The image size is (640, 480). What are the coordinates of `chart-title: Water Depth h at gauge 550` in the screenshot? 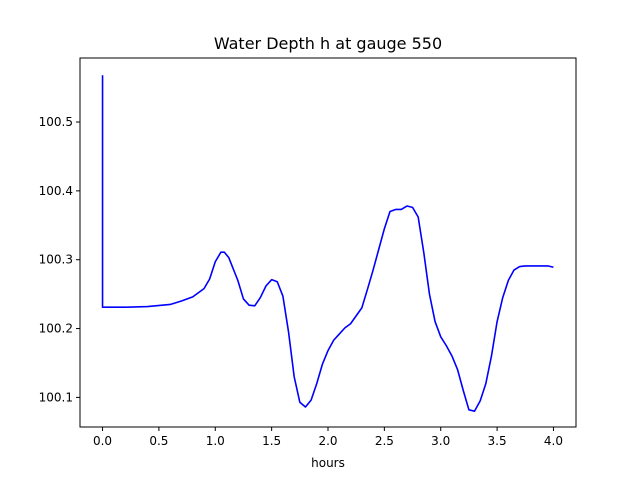 It's located at (328, 43).